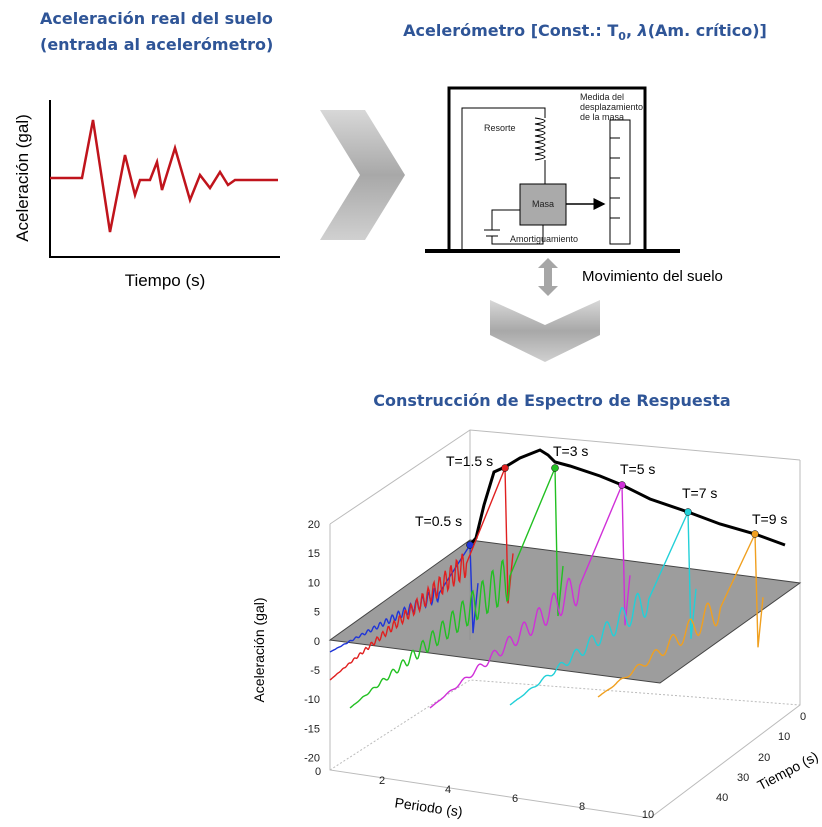 This screenshot has width=822, height=827. What do you see at coordinates (515, 799) in the screenshot?
I see `period-tick-label: 6` at bounding box center [515, 799].